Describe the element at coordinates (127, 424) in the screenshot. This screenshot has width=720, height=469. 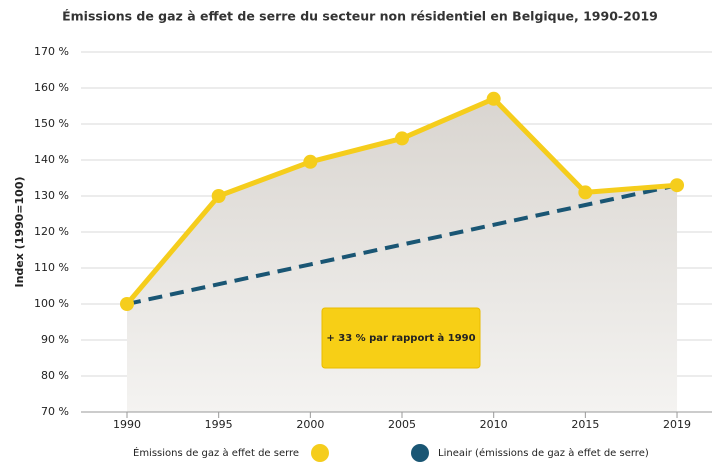
I see `x-tick-label: 1990` at that location.